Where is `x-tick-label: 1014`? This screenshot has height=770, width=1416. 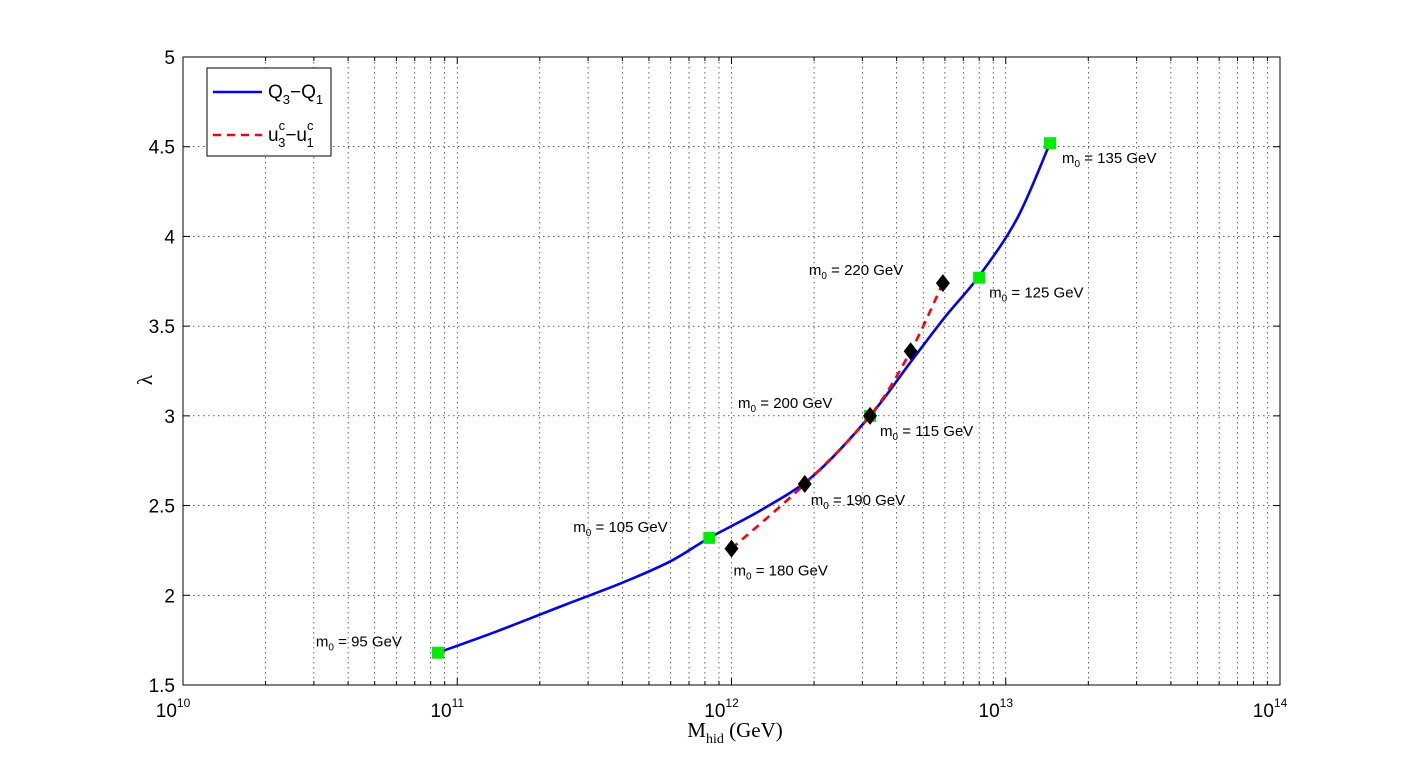 x-tick-label: 1014 is located at coordinates (1270, 709).